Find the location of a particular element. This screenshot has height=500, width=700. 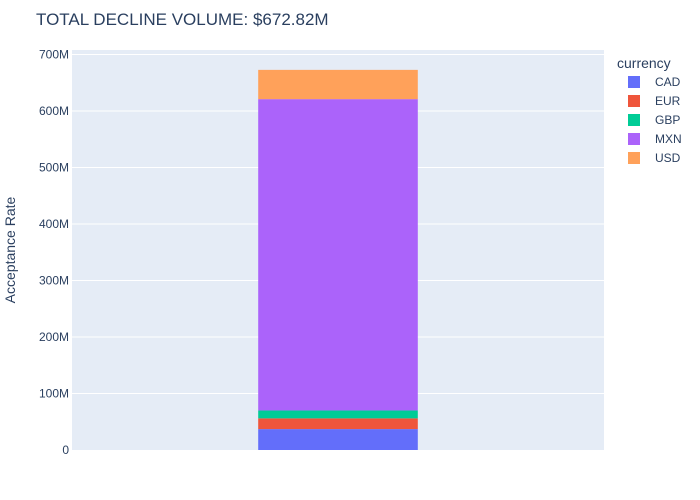

y-tick-label: 0 is located at coordinates (65, 450).